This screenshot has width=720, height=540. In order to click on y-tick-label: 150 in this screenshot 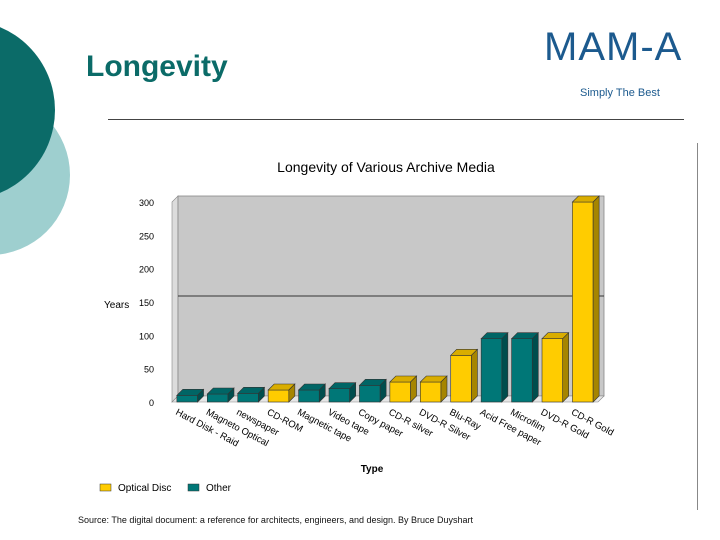, I will do `click(146, 303)`.